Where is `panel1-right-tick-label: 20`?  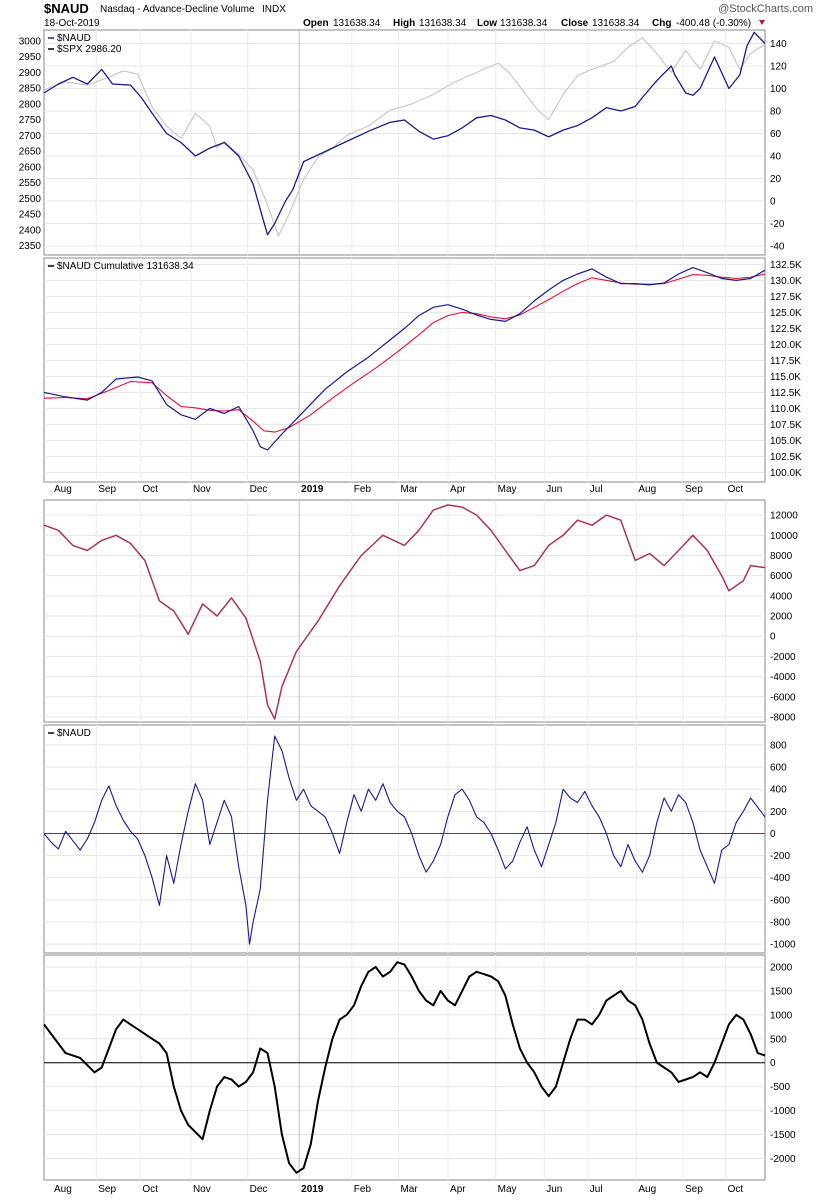
panel1-right-tick-label: 20 is located at coordinates (776, 179).